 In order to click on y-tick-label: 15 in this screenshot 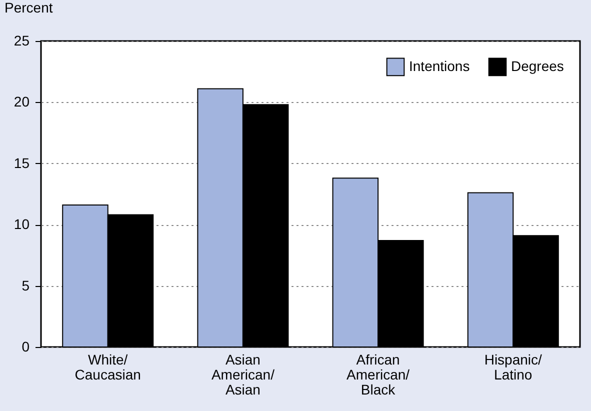, I will do `click(22, 162)`.